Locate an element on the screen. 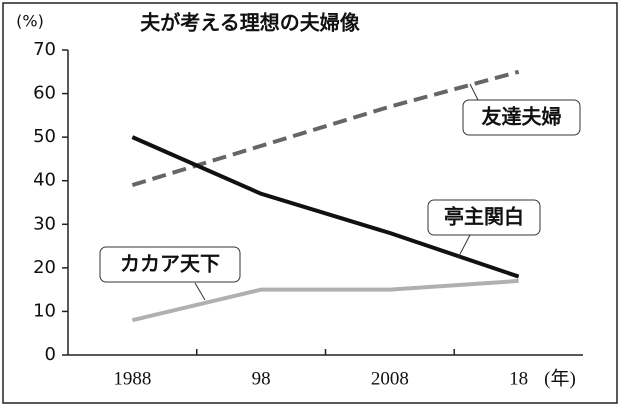 The height and width of the screenshot is (412, 620). y-tick-label: 50 is located at coordinates (44, 136).